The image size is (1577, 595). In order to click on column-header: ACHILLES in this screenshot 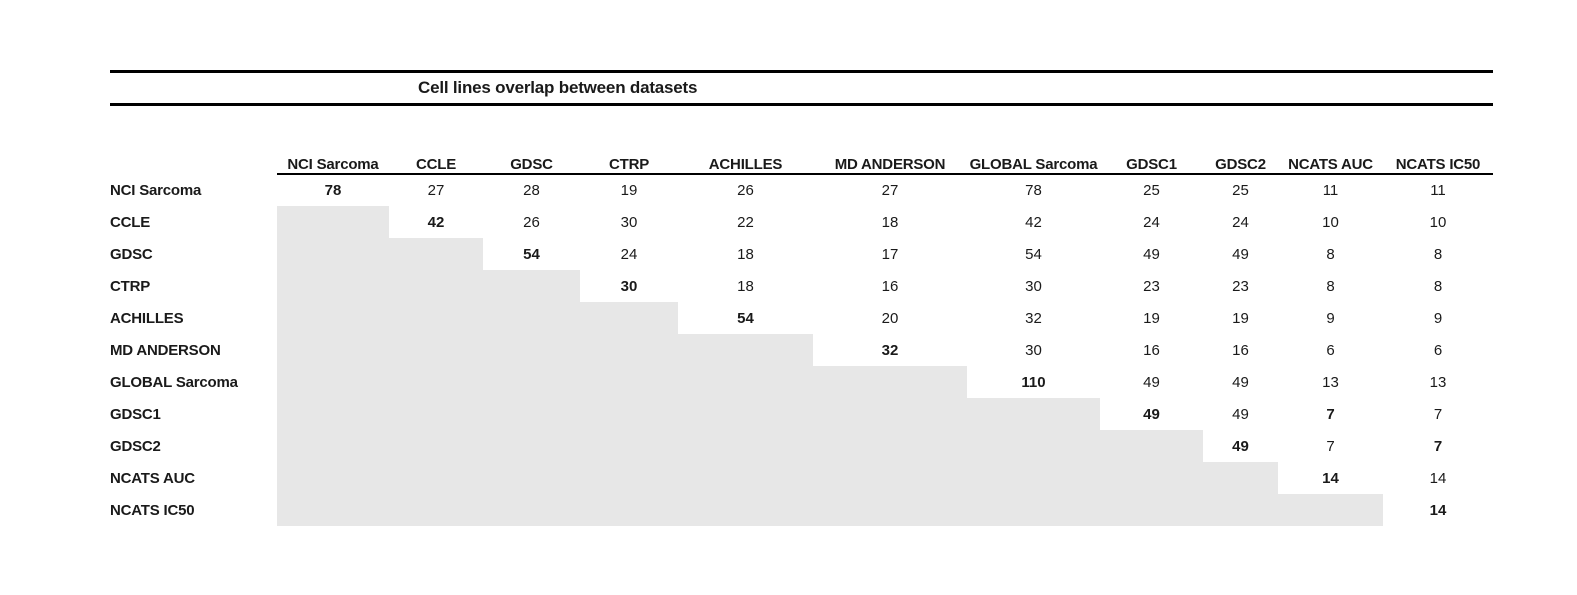, I will do `click(745, 158)`.